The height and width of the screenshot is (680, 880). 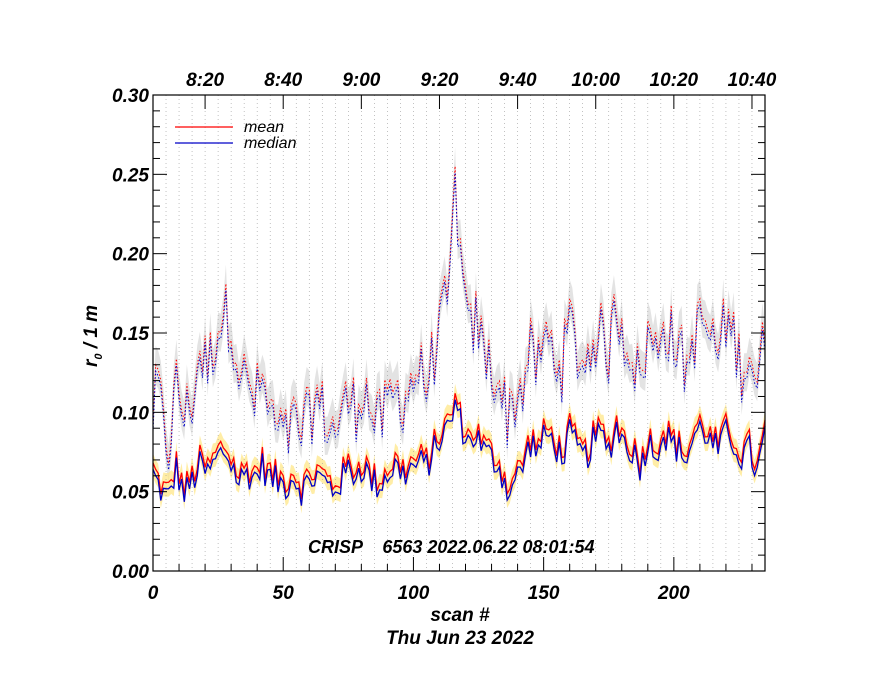 I want to click on x-tick-label: 150, so click(x=544, y=593).